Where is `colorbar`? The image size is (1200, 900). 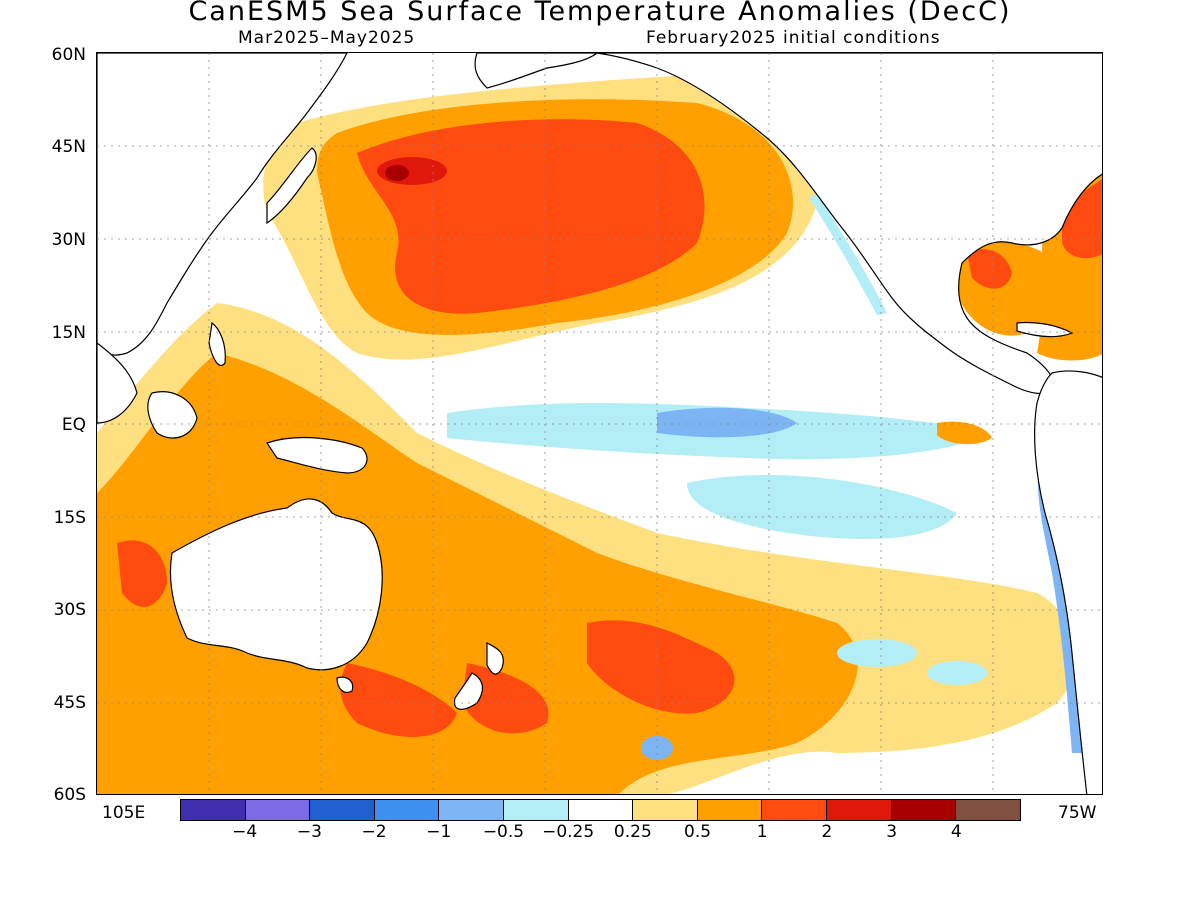
colorbar is located at coordinates (600, 810).